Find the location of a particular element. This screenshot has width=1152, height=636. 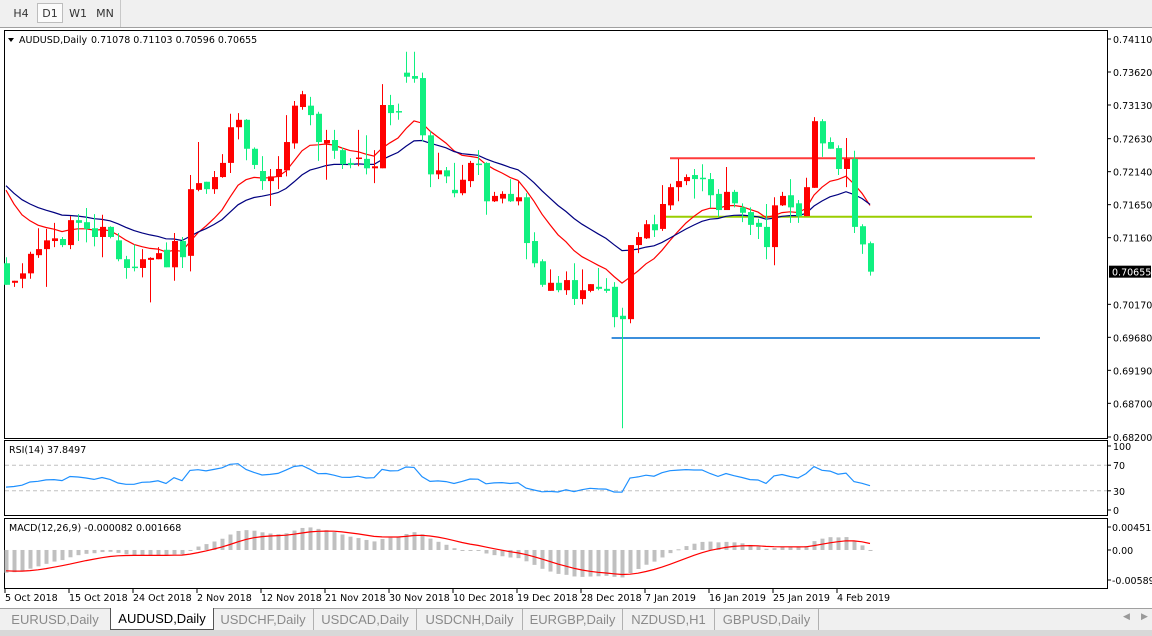

price-tick-label: 0.74110 is located at coordinates (1132, 40).